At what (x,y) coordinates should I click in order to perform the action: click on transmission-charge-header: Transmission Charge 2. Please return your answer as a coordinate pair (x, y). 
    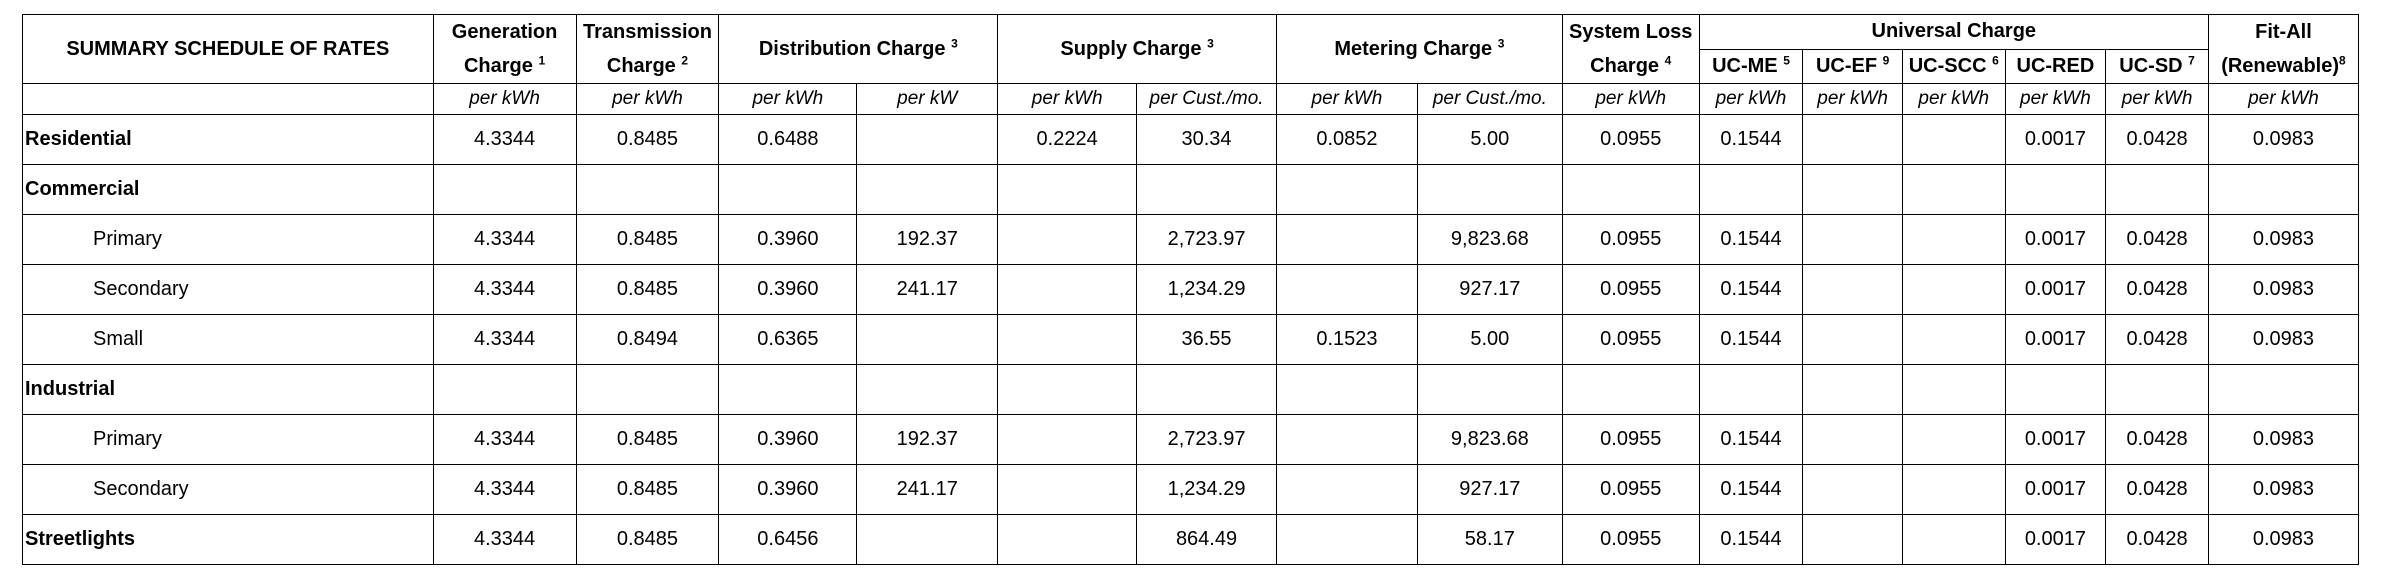
    Looking at the image, I should click on (647, 49).